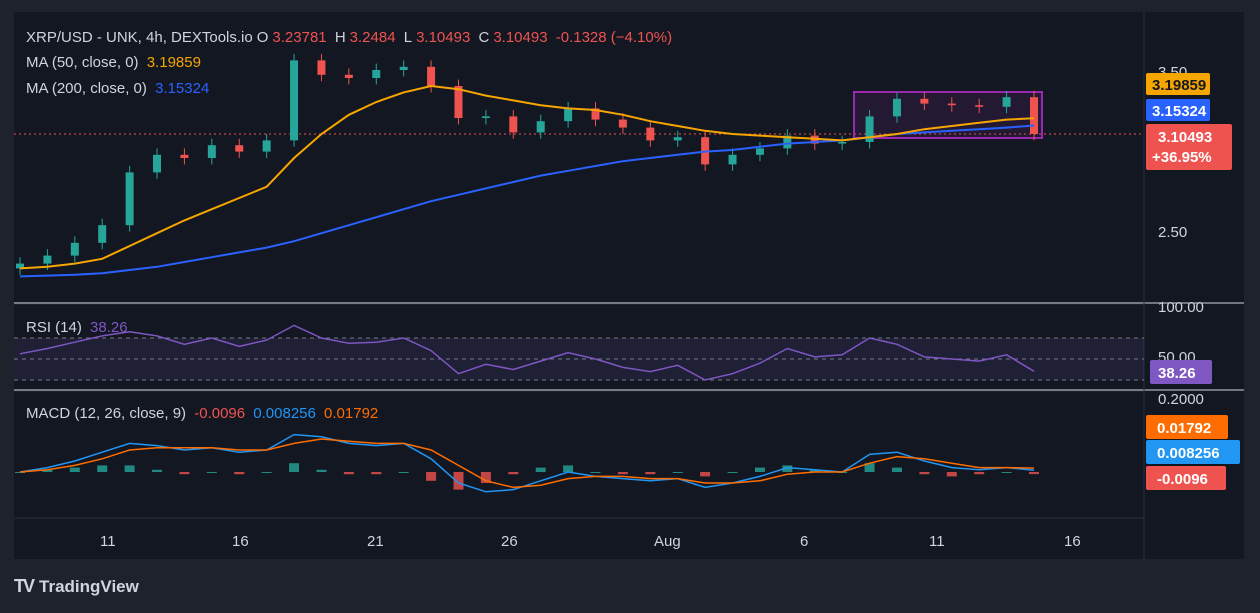 This screenshot has width=1260, height=613. I want to click on close-badge, so click(1189, 147).